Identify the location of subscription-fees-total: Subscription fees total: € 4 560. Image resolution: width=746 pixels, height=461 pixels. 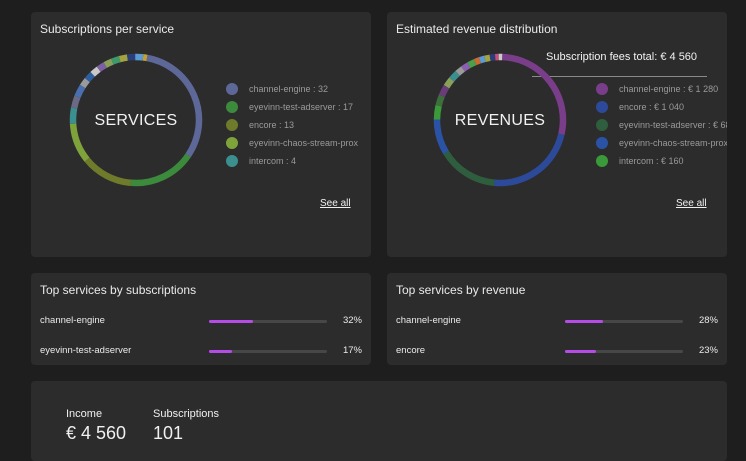
(621, 57).